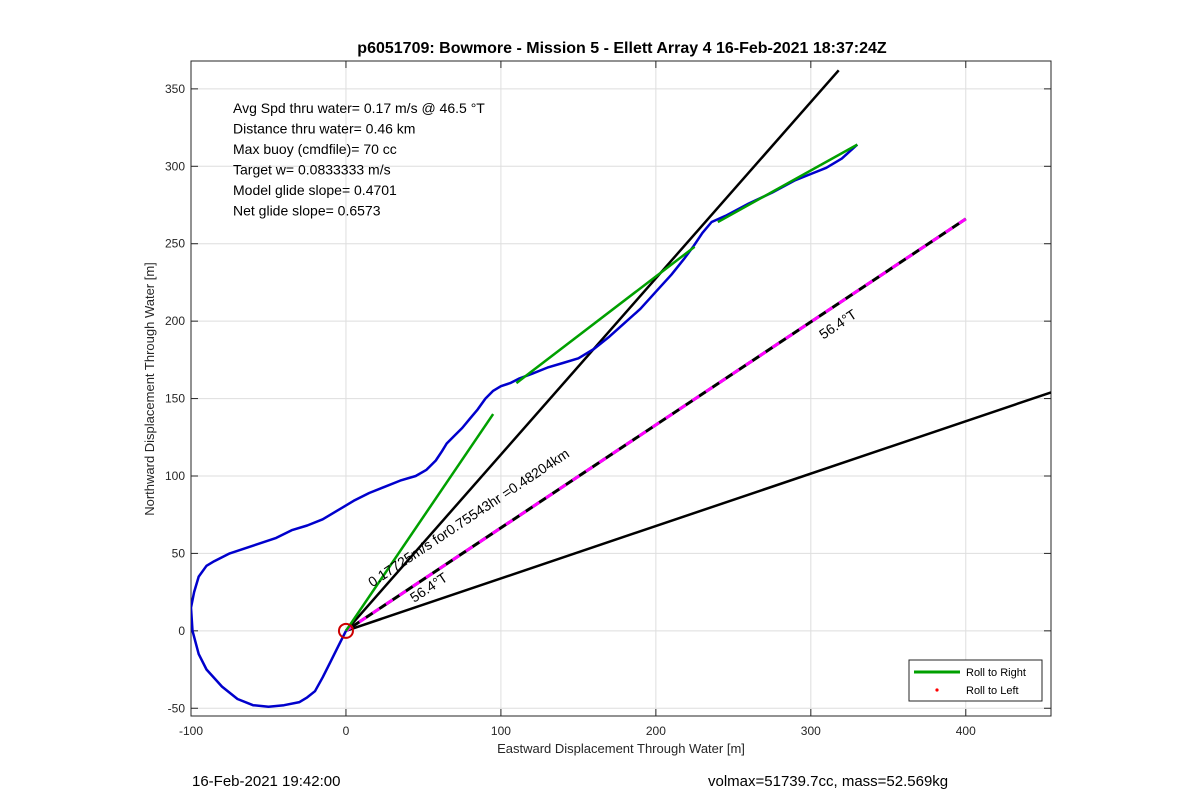  I want to click on legend-dot-roll-left, so click(937, 690).